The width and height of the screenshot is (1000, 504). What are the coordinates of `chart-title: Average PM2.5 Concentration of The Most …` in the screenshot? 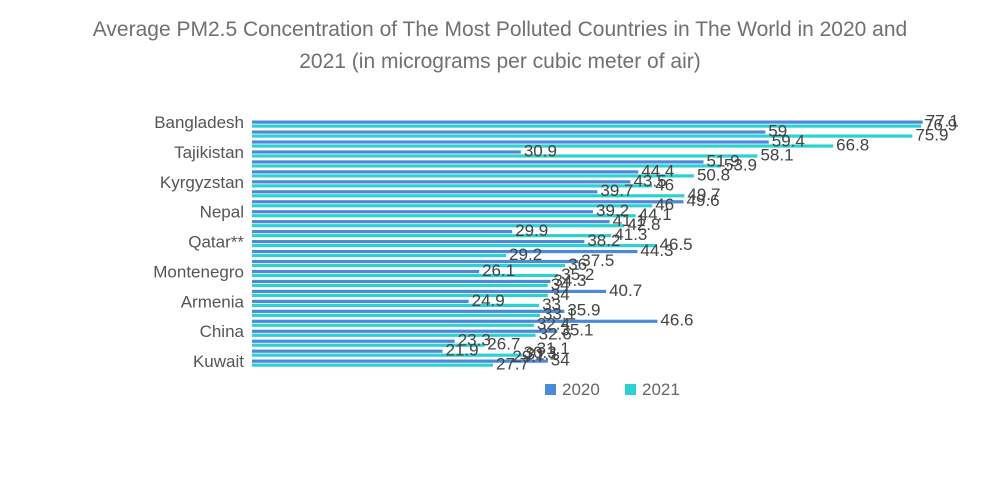 It's located at (500, 46).